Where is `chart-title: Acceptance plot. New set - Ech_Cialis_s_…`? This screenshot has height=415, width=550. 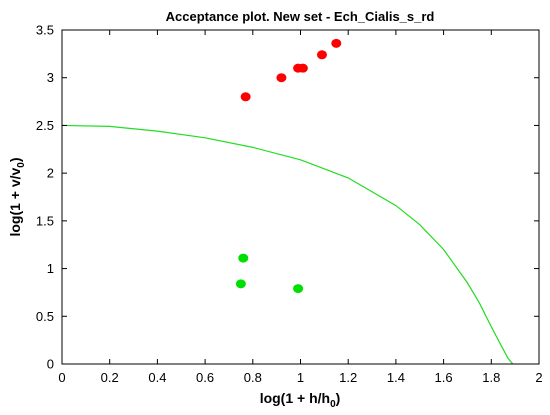 chart-title: Acceptance plot. New set - Ech_Cialis_s_… is located at coordinates (300, 16).